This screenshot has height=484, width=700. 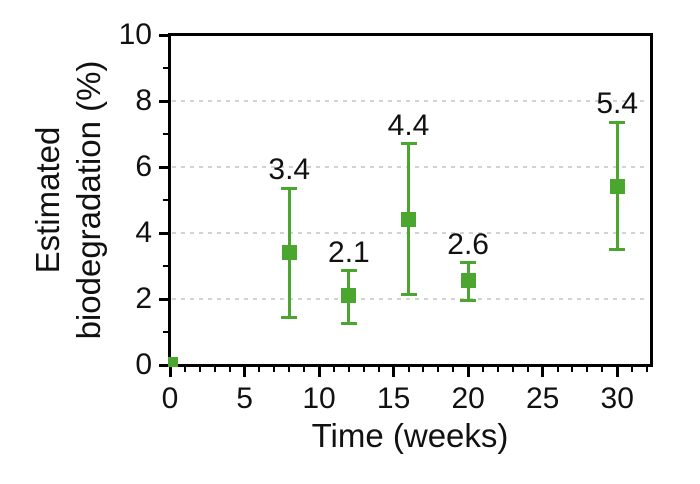 I want to click on point-value-label: 5.4, so click(x=617, y=104).